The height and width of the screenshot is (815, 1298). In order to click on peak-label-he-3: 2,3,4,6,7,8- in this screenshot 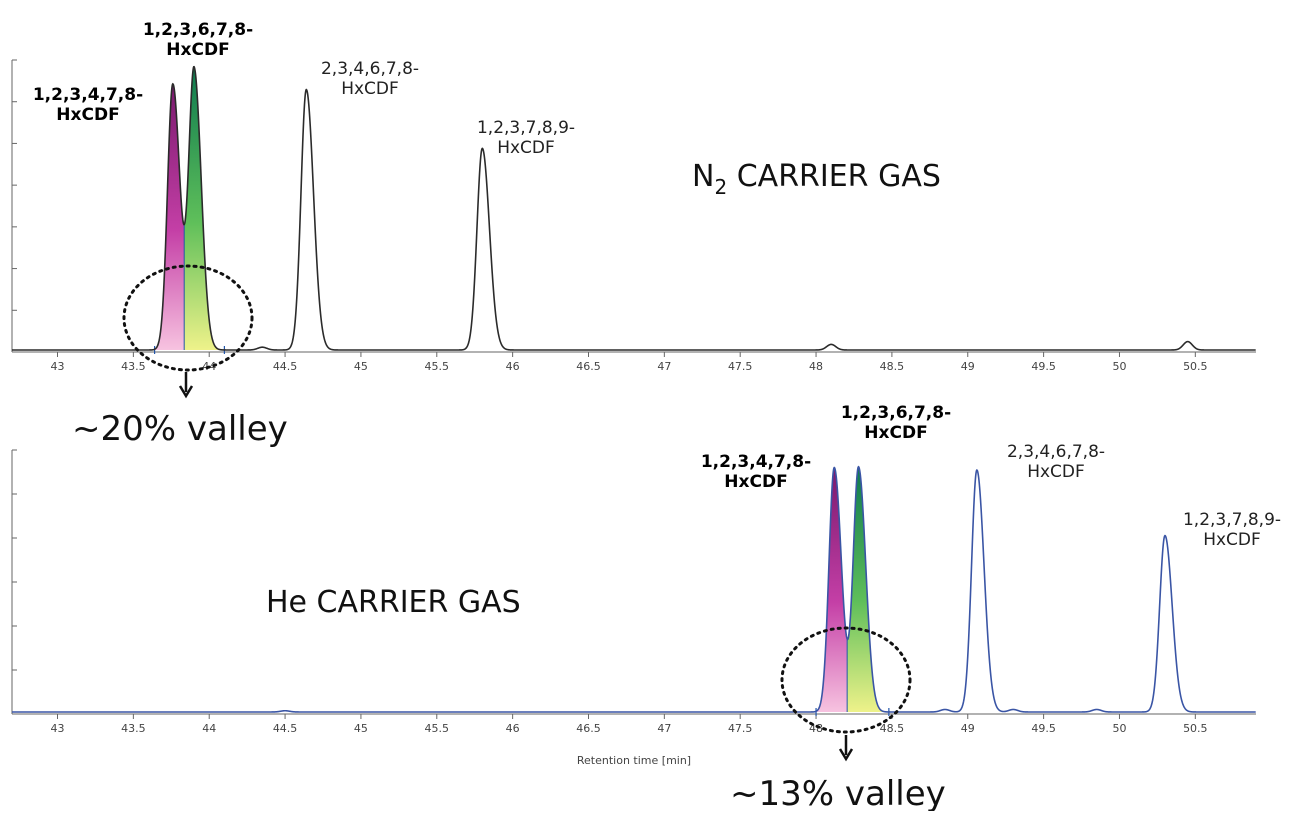, I will do `click(1056, 452)`.